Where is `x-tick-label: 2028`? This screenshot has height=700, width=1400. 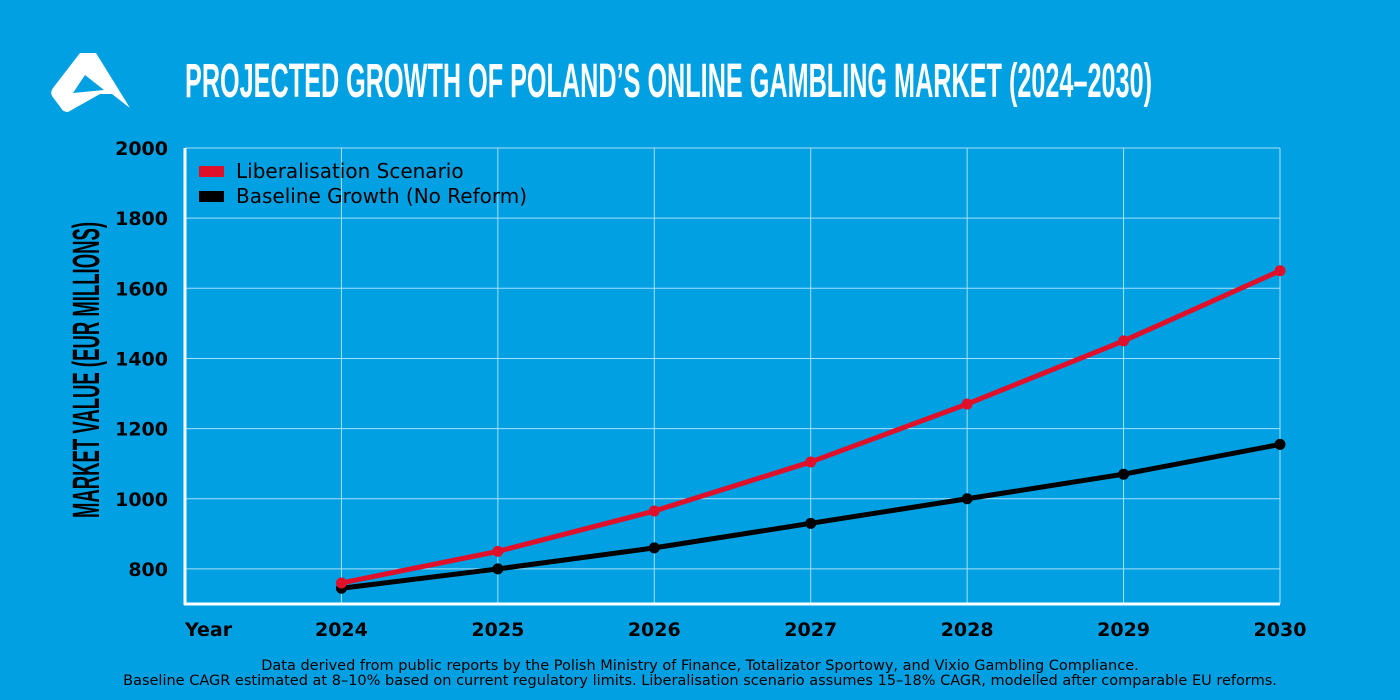
x-tick-label: 2028 is located at coordinates (967, 630).